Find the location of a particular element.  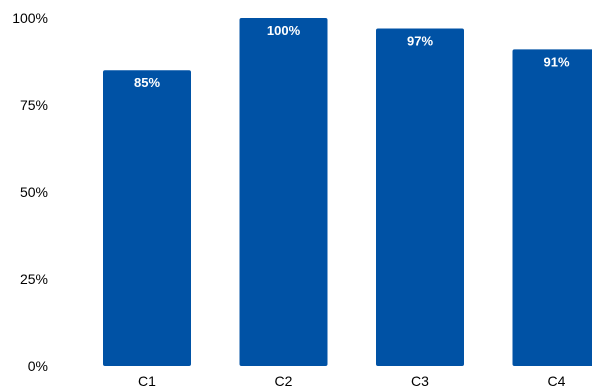

y-tick-label: 50% is located at coordinates (34, 192).